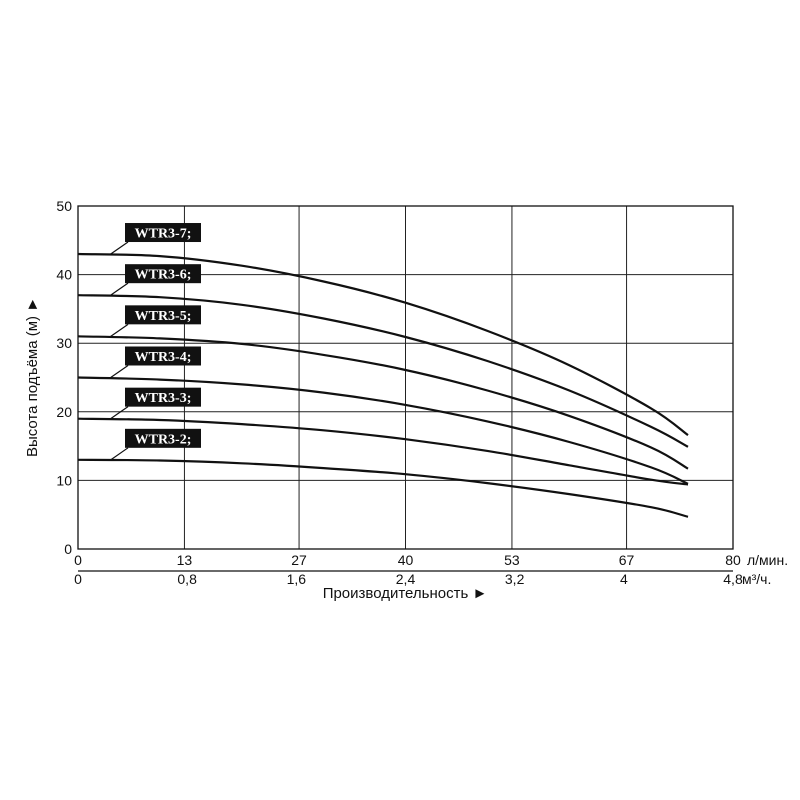 The image size is (800, 800). Describe the element at coordinates (406, 579) in the screenshot. I see `x-tick-label-secondary: 2,4` at that location.